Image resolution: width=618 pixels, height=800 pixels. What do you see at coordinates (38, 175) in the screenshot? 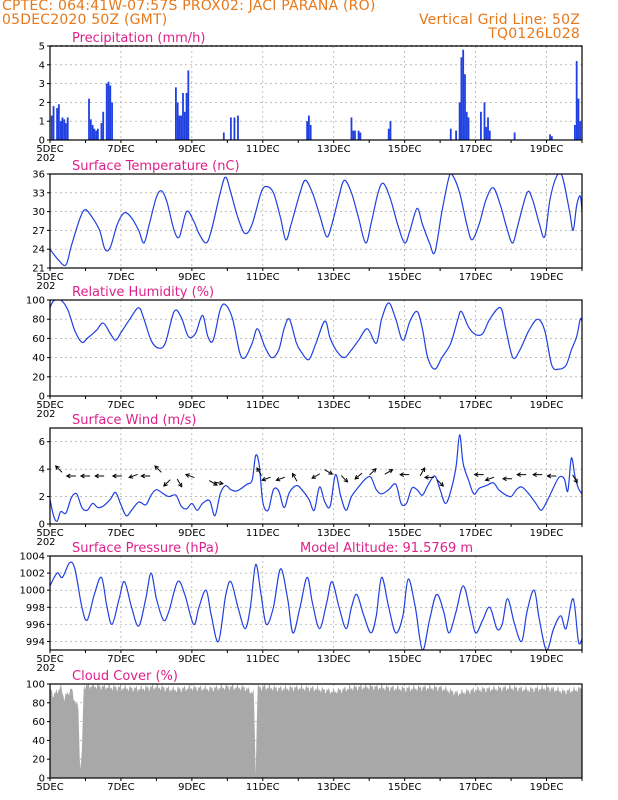
I see `temp-ytick-label: 36` at bounding box center [38, 175].